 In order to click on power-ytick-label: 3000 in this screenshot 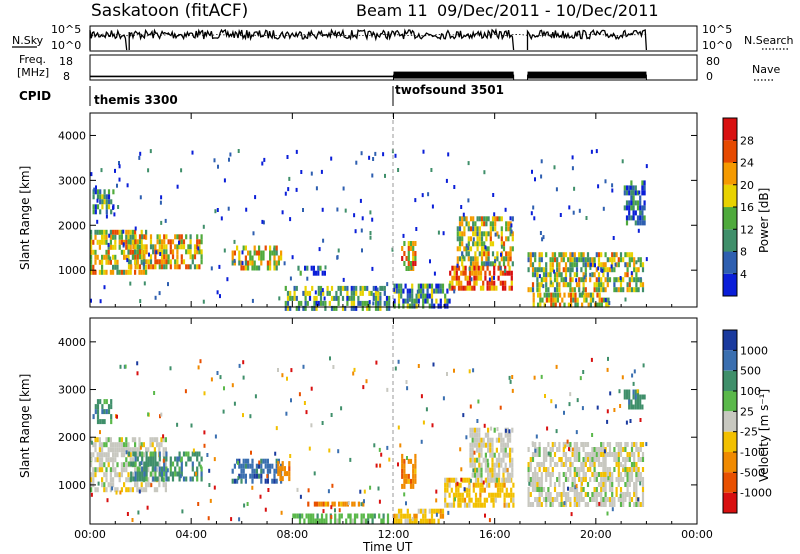, I will do `click(72, 180)`.